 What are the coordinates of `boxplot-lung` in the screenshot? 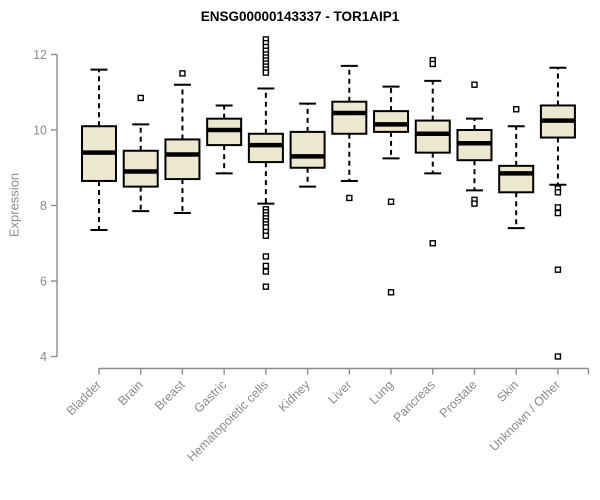 It's located at (391, 190).